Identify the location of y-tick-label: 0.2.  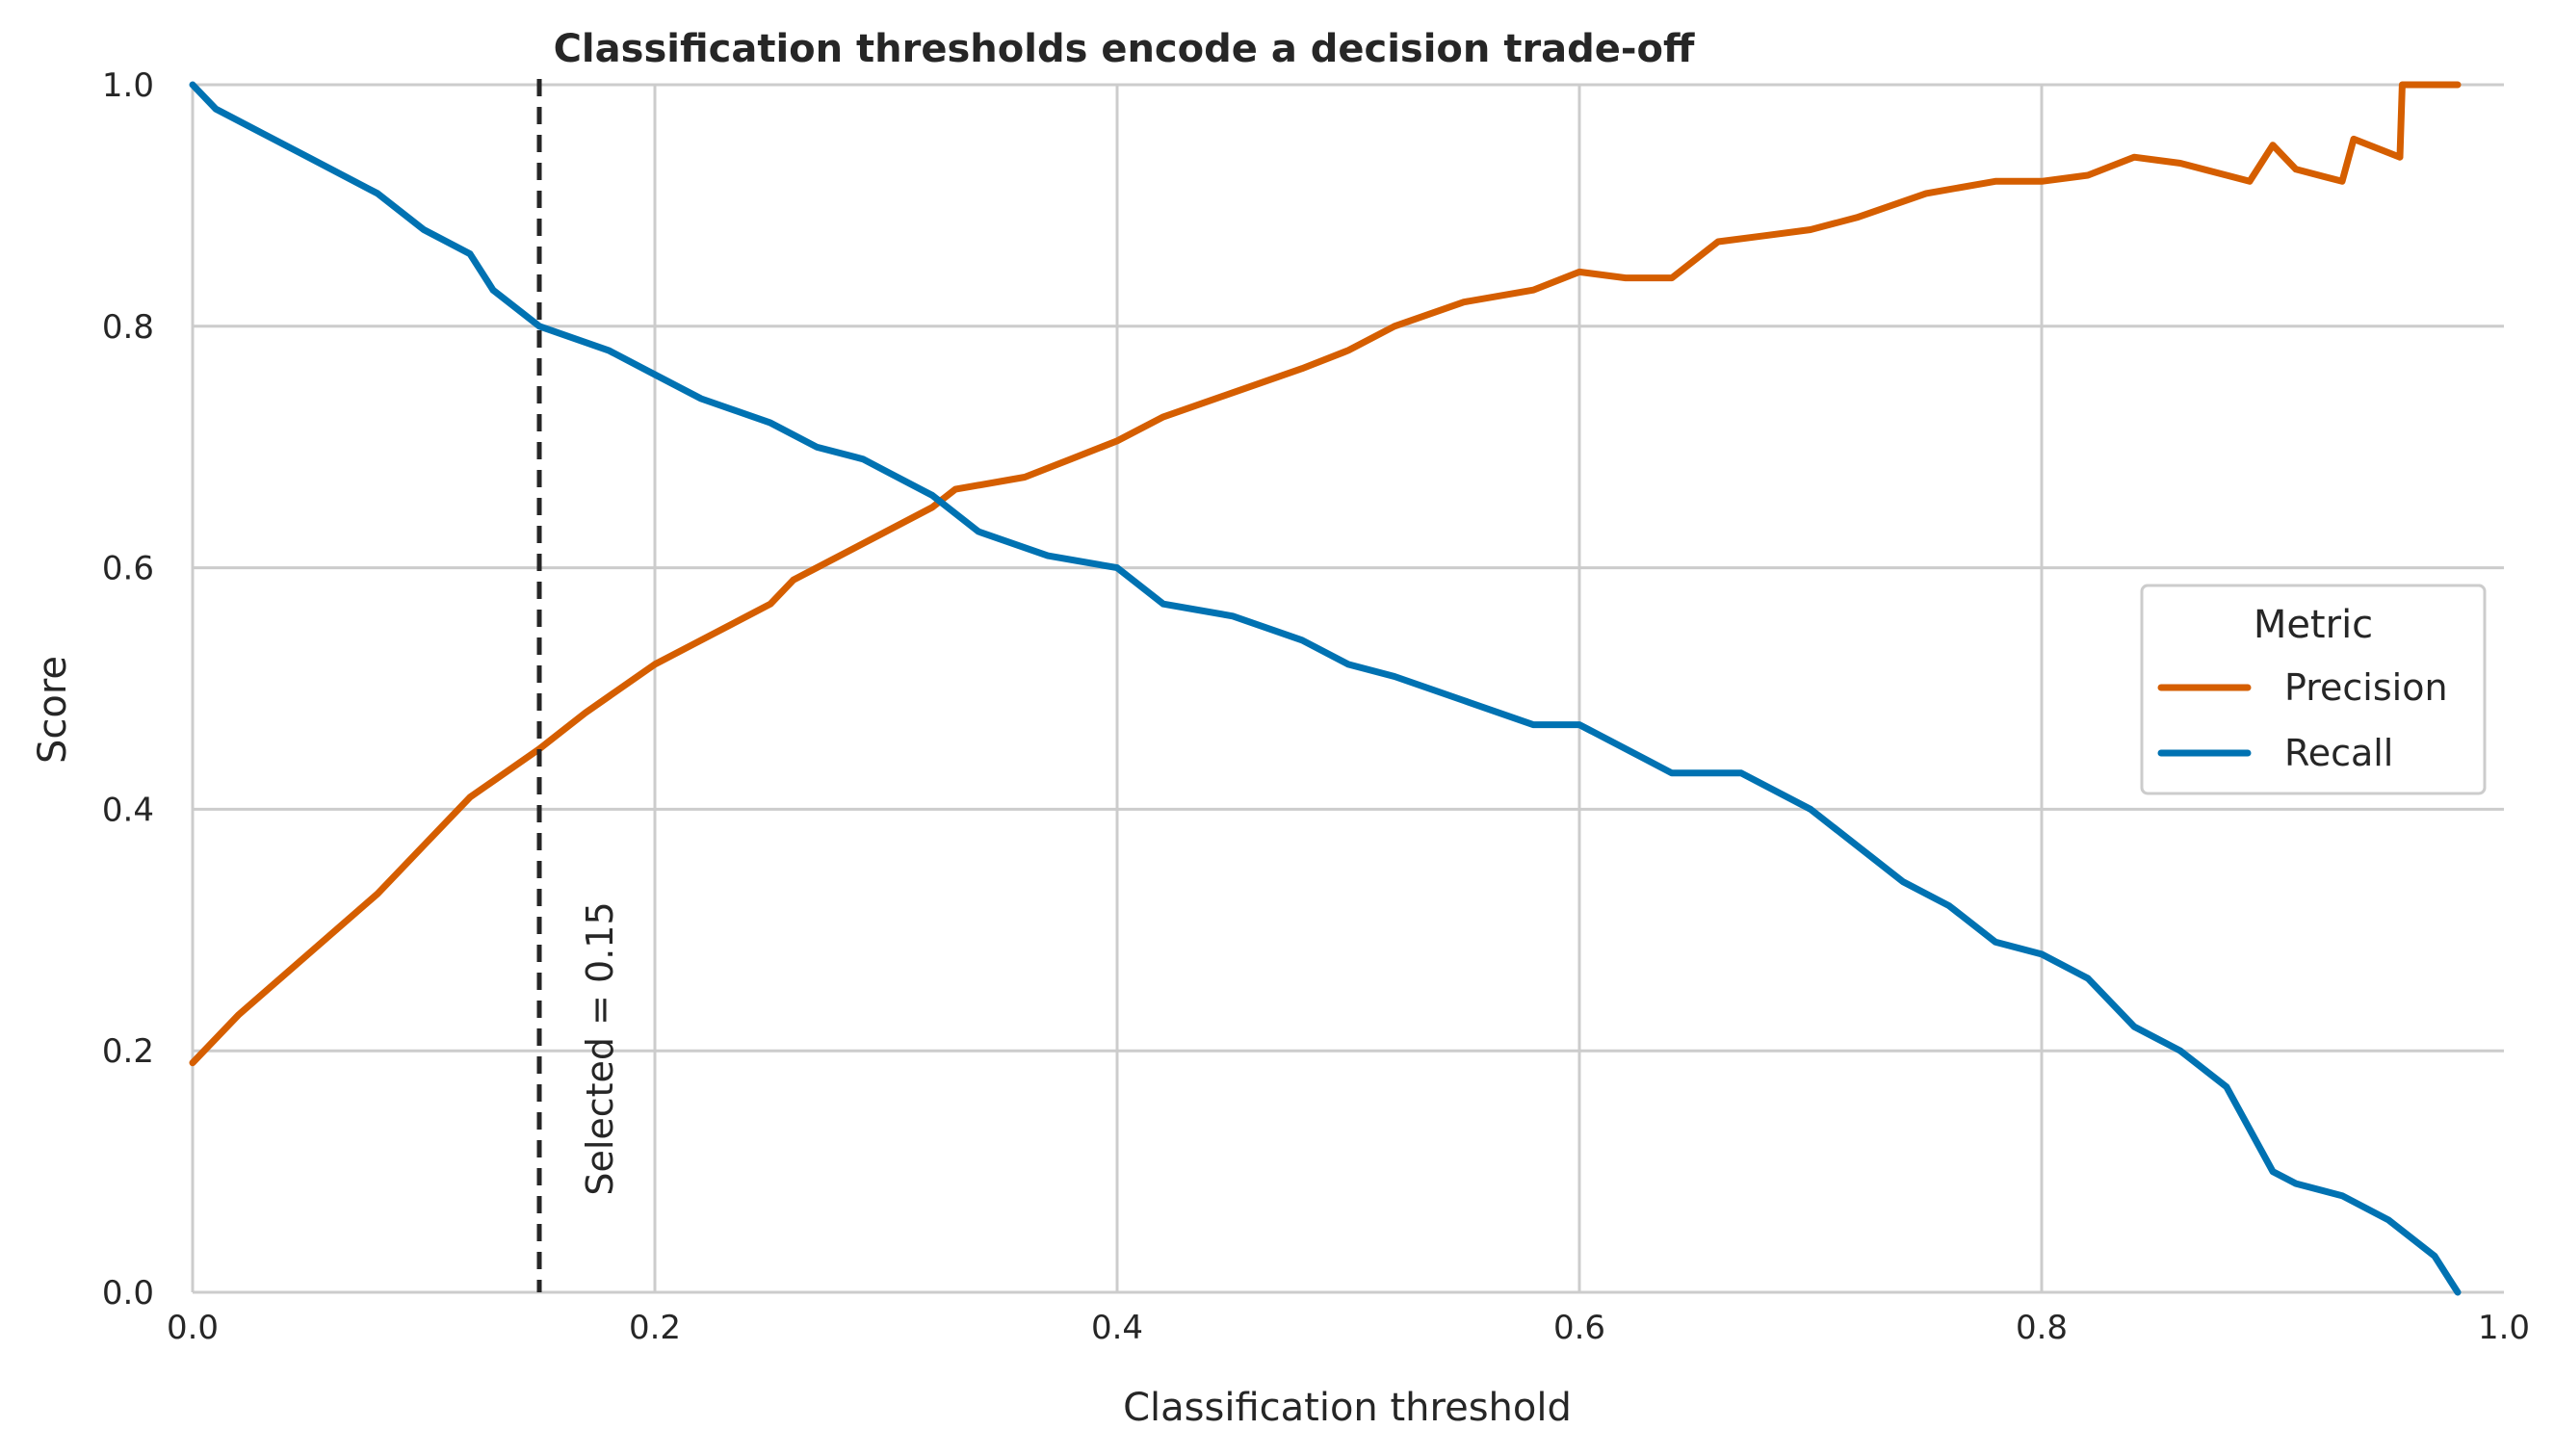
(128, 1051).